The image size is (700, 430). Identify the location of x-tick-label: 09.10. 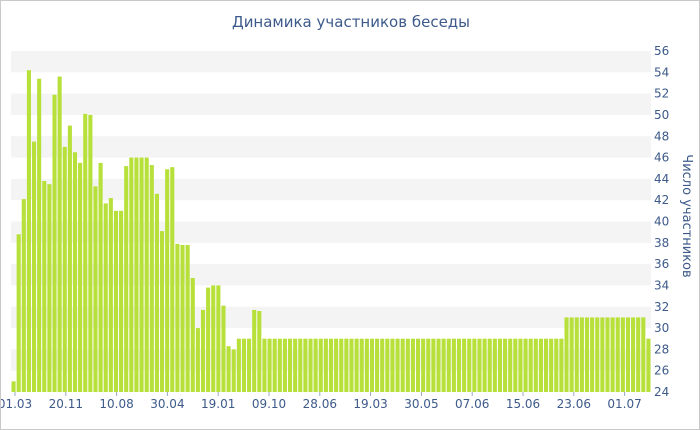
(269, 404).